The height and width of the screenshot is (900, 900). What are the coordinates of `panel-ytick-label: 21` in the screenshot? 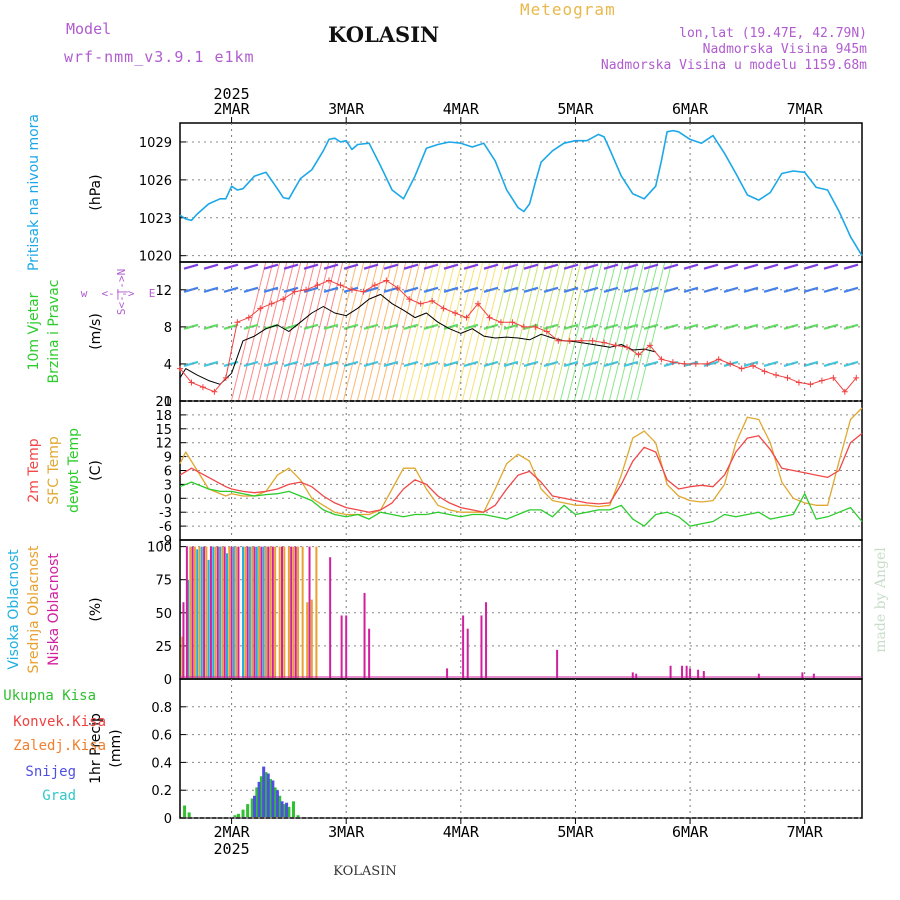 It's located at (163, 402).